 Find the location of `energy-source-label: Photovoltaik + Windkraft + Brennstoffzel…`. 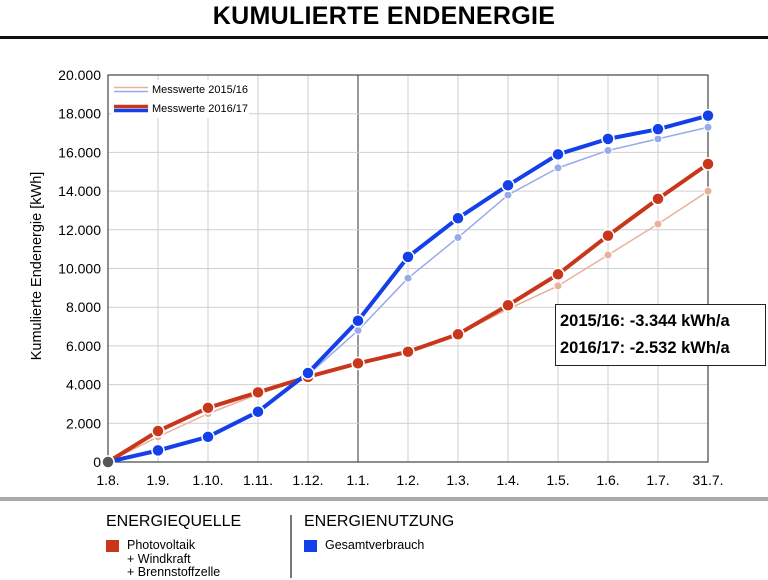

energy-source-label: Photovoltaik + Windkraft + Brennstoffzel… is located at coordinates (174, 558).